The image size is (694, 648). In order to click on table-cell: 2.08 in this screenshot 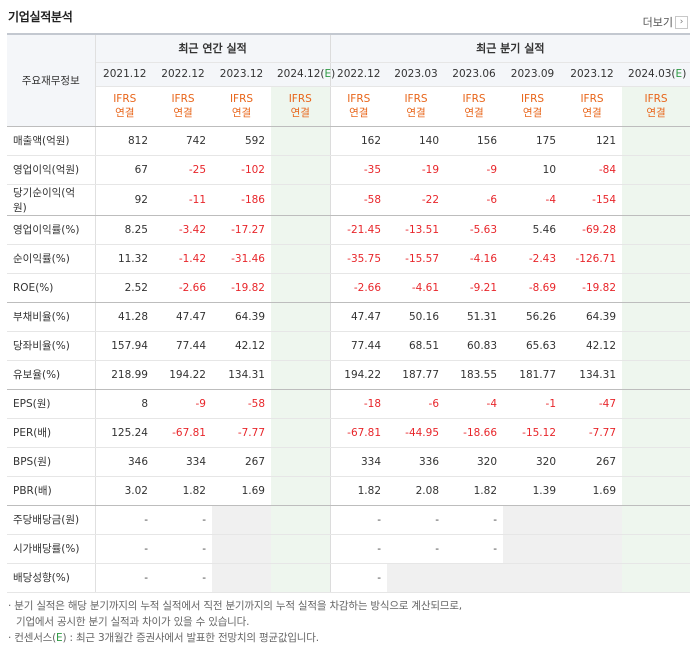, I will do `click(416, 491)`.